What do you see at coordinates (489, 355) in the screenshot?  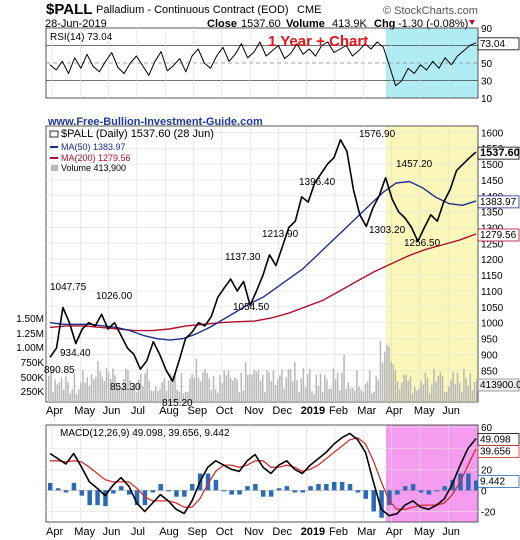 I see `price-y-tick-label: 900` at bounding box center [489, 355].